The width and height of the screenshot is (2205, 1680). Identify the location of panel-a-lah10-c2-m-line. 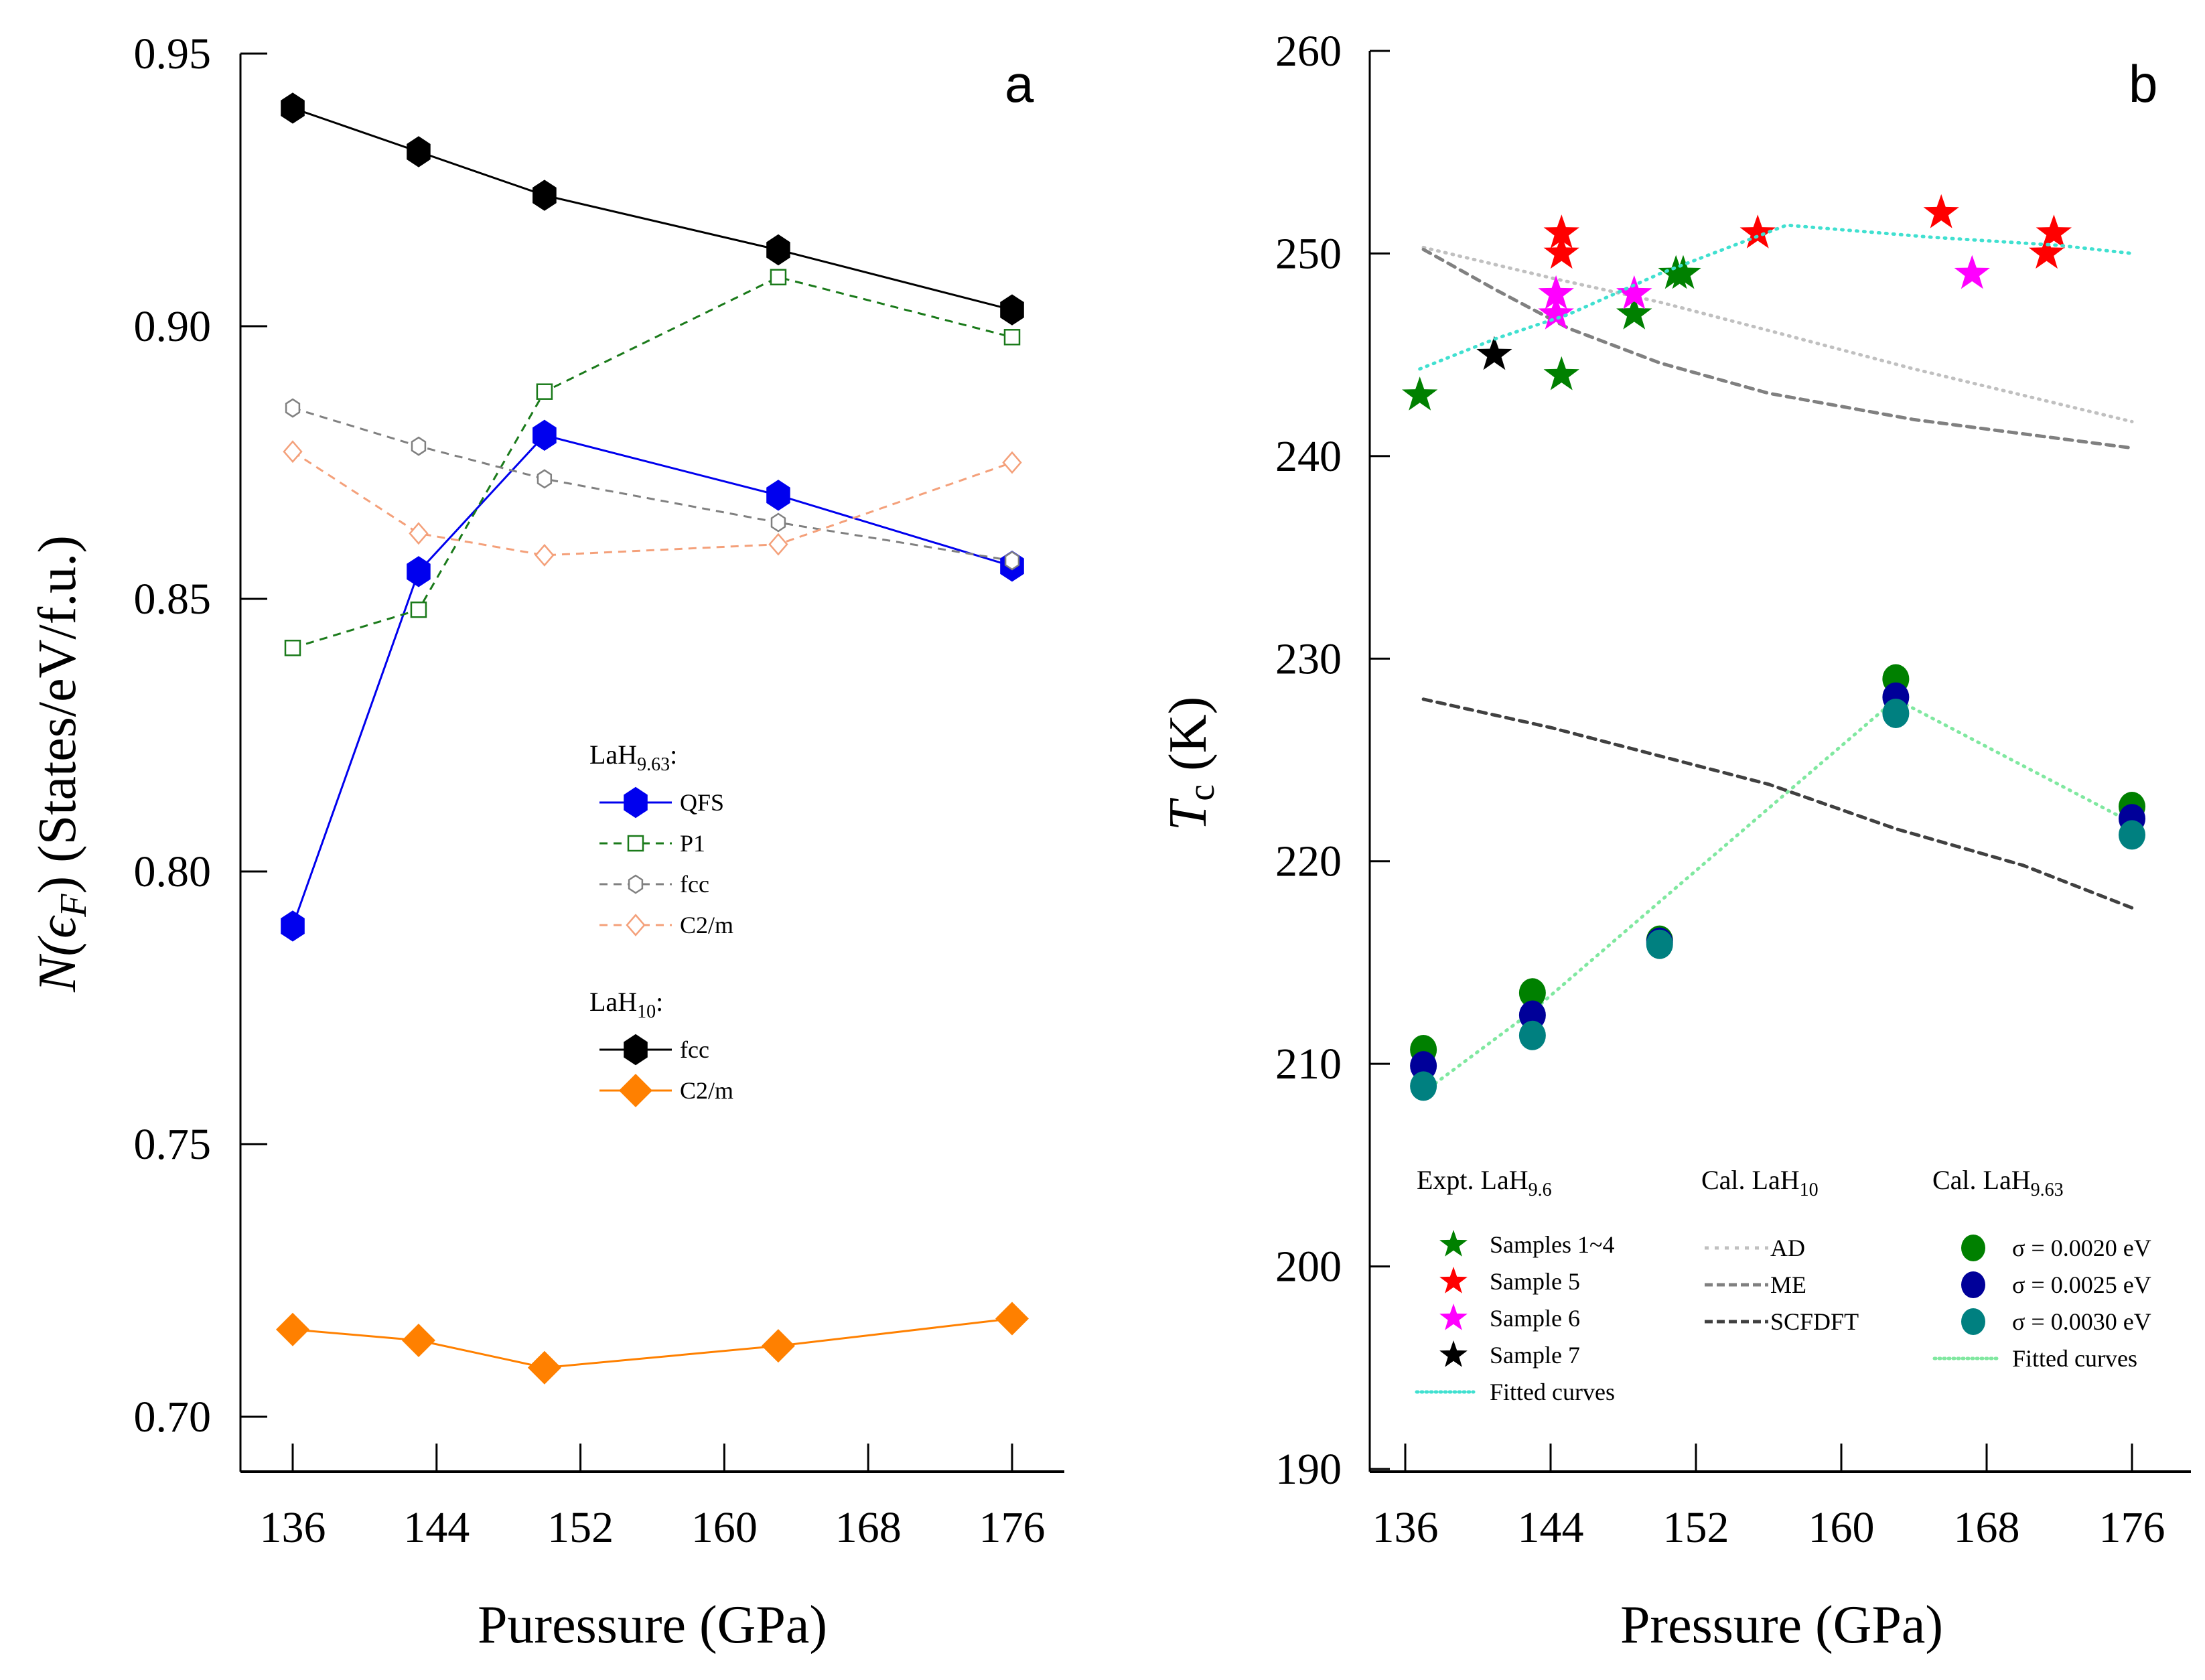
(652, 1344).